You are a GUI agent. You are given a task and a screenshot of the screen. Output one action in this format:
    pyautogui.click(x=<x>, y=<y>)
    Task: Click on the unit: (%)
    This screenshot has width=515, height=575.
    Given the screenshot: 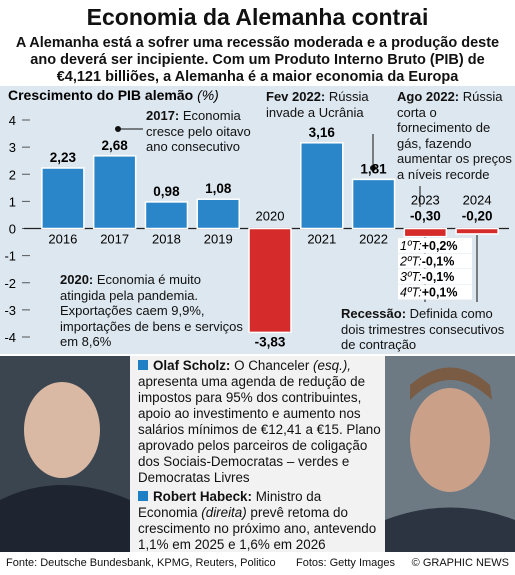 What is the action you would take?
    pyautogui.click(x=208, y=95)
    